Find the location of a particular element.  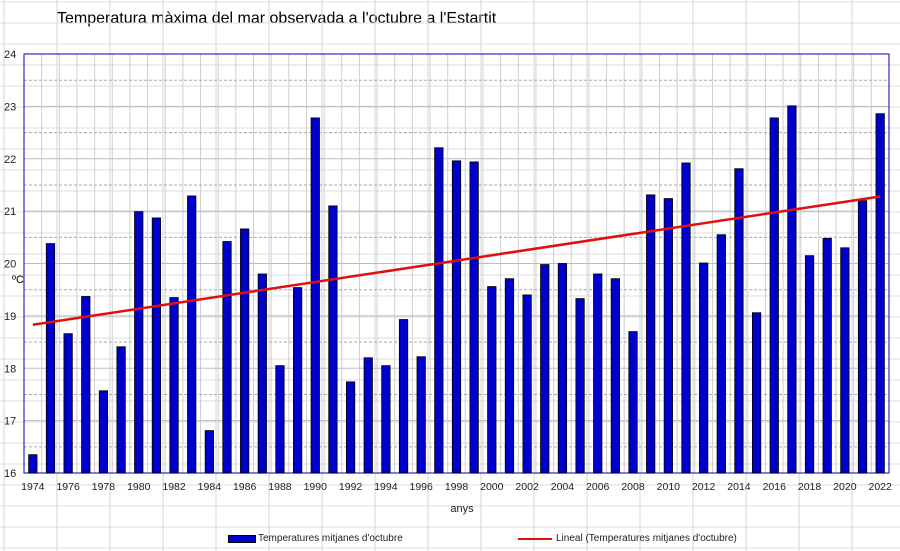

bar-1978 is located at coordinates (103, 432).